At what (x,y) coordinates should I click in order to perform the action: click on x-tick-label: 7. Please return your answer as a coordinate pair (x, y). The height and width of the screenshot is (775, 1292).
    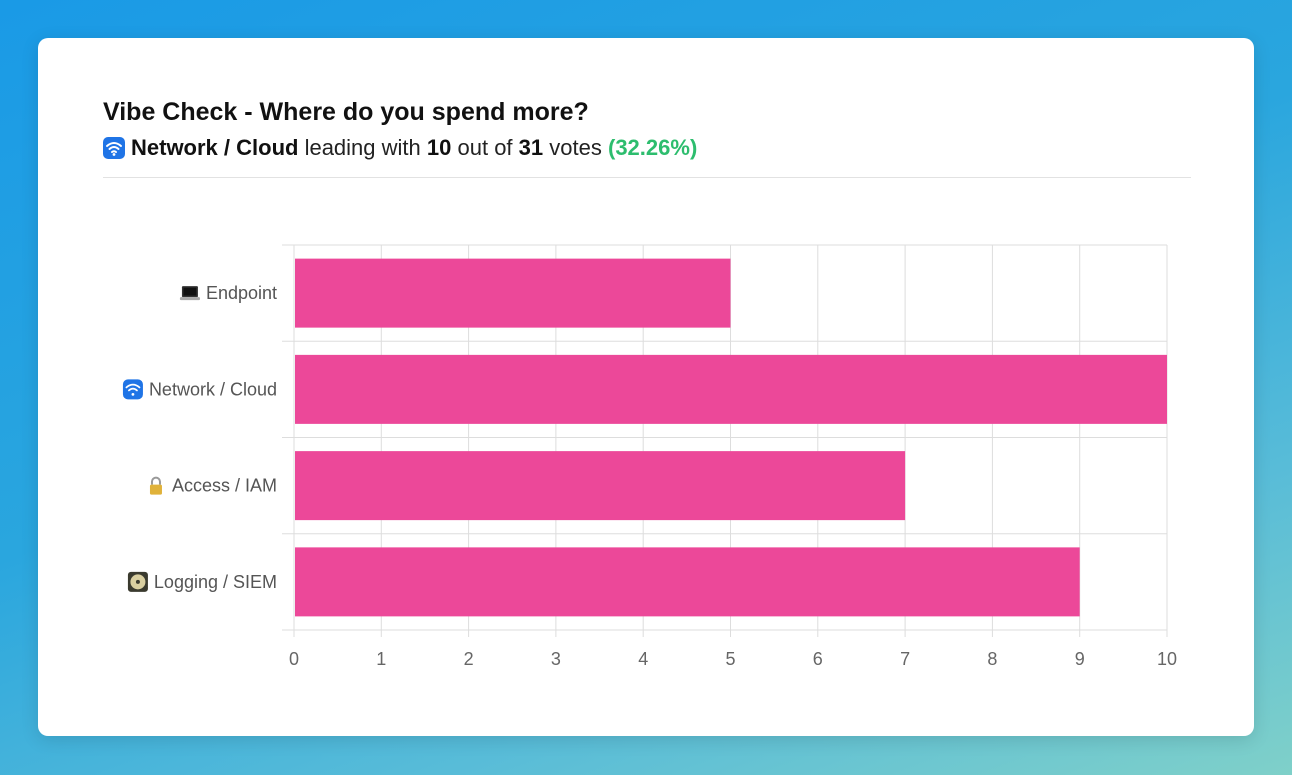
    Looking at the image, I should click on (905, 659).